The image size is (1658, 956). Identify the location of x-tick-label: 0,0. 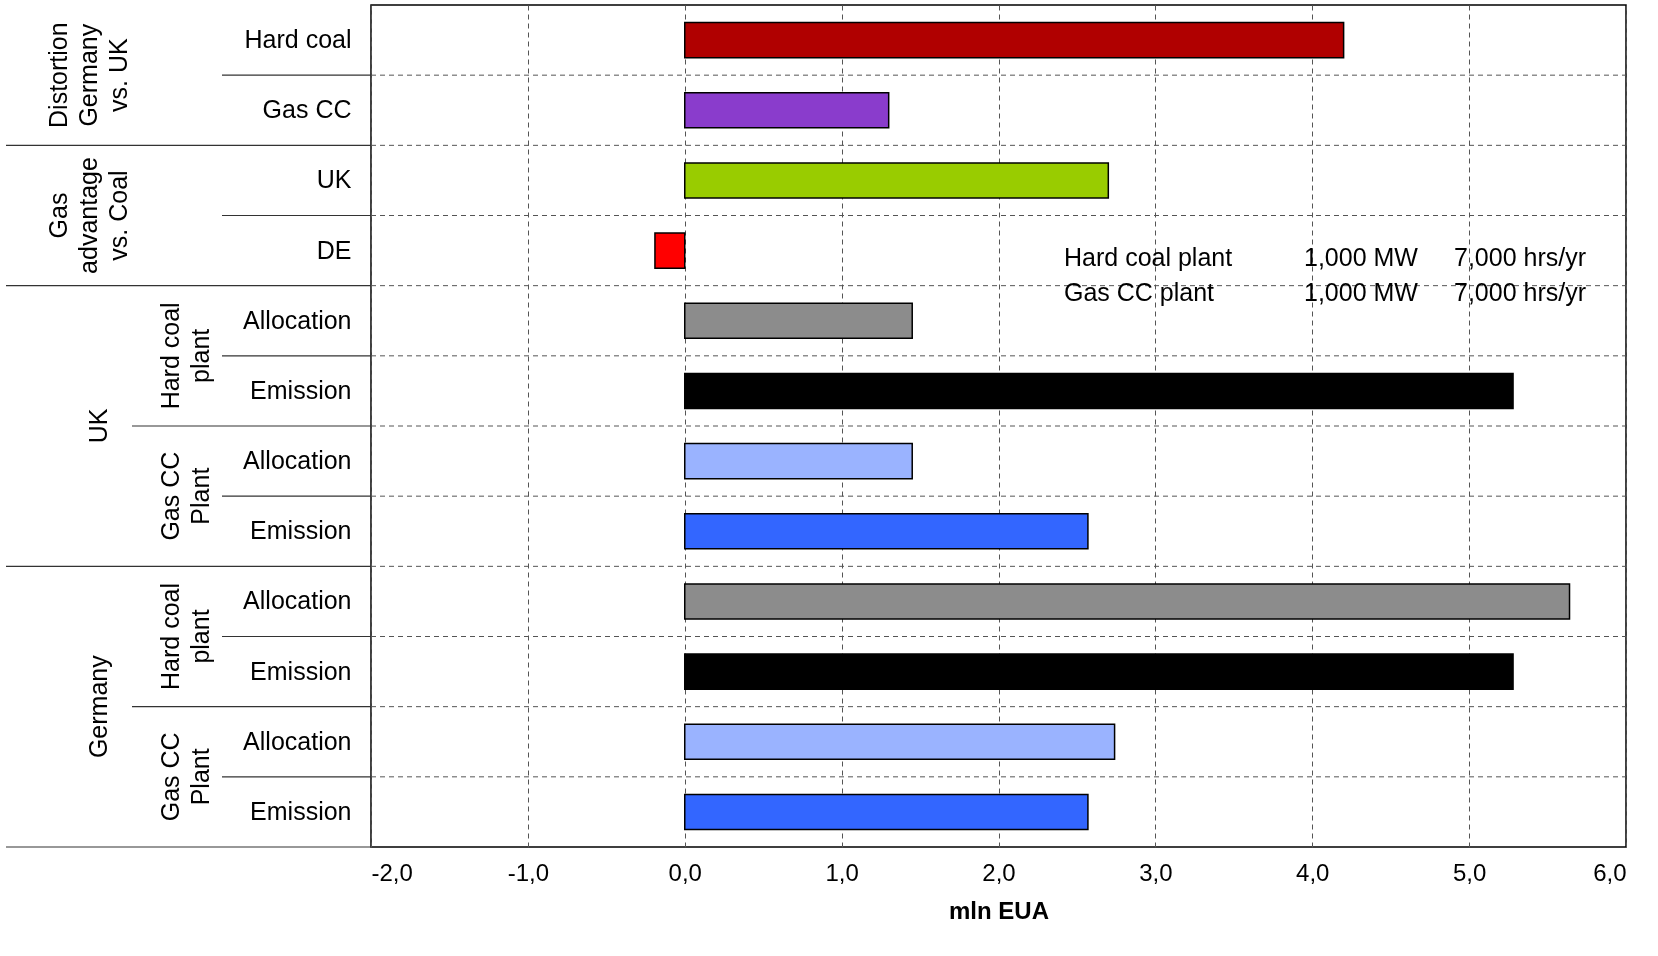
(685, 872).